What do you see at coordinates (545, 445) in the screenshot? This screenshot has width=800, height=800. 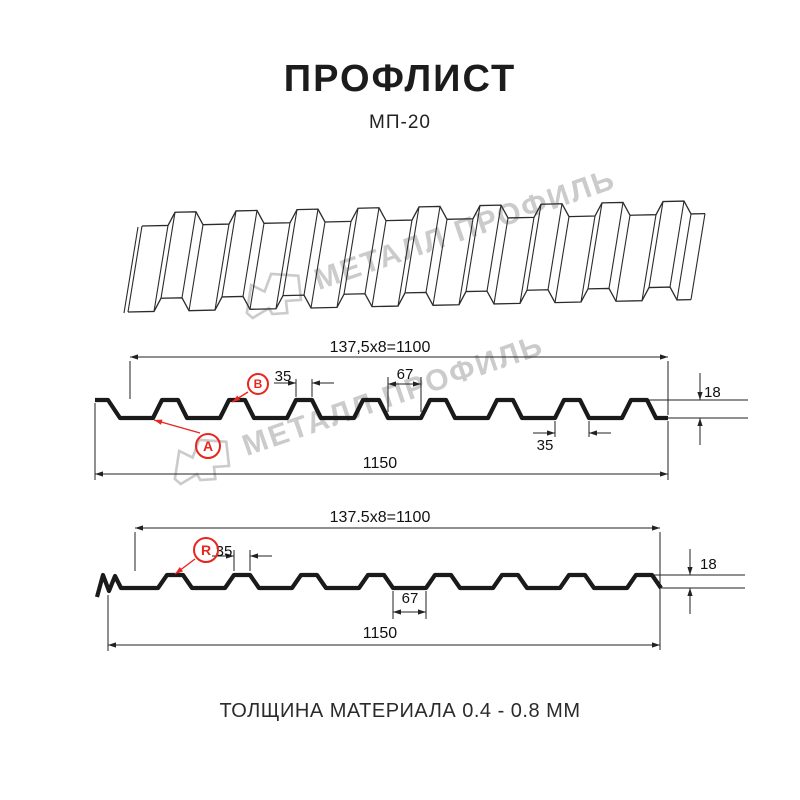 I see `dim-face-rib-base: 35` at bounding box center [545, 445].